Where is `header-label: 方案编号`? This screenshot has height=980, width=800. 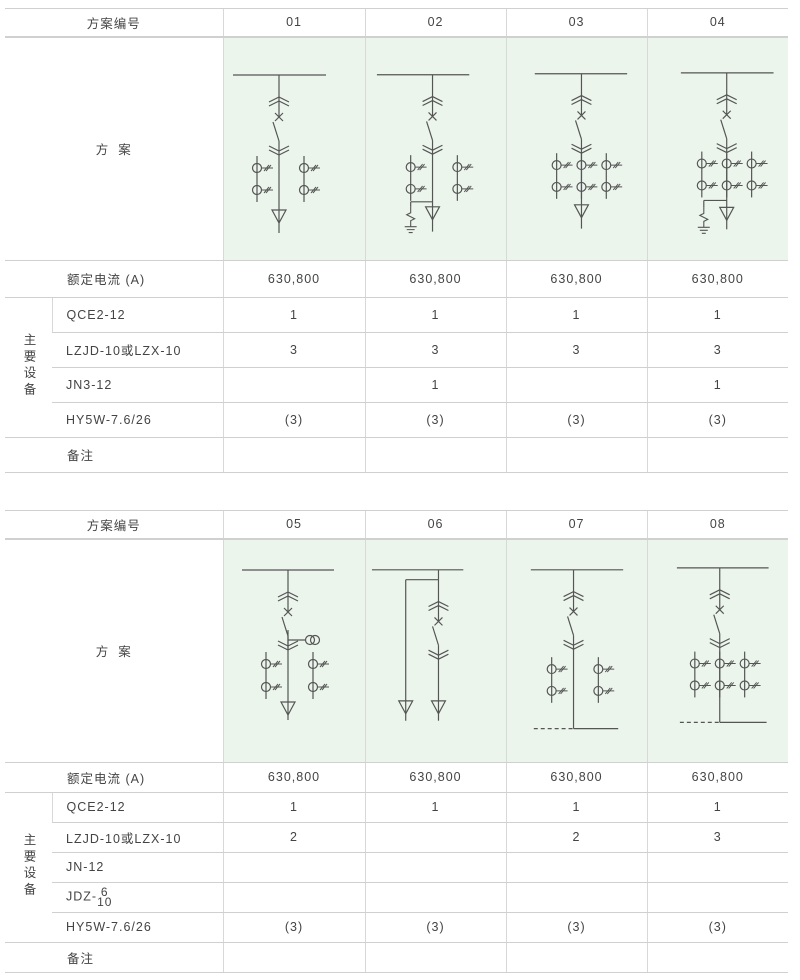 header-label: 方案编号 is located at coordinates (114, 525).